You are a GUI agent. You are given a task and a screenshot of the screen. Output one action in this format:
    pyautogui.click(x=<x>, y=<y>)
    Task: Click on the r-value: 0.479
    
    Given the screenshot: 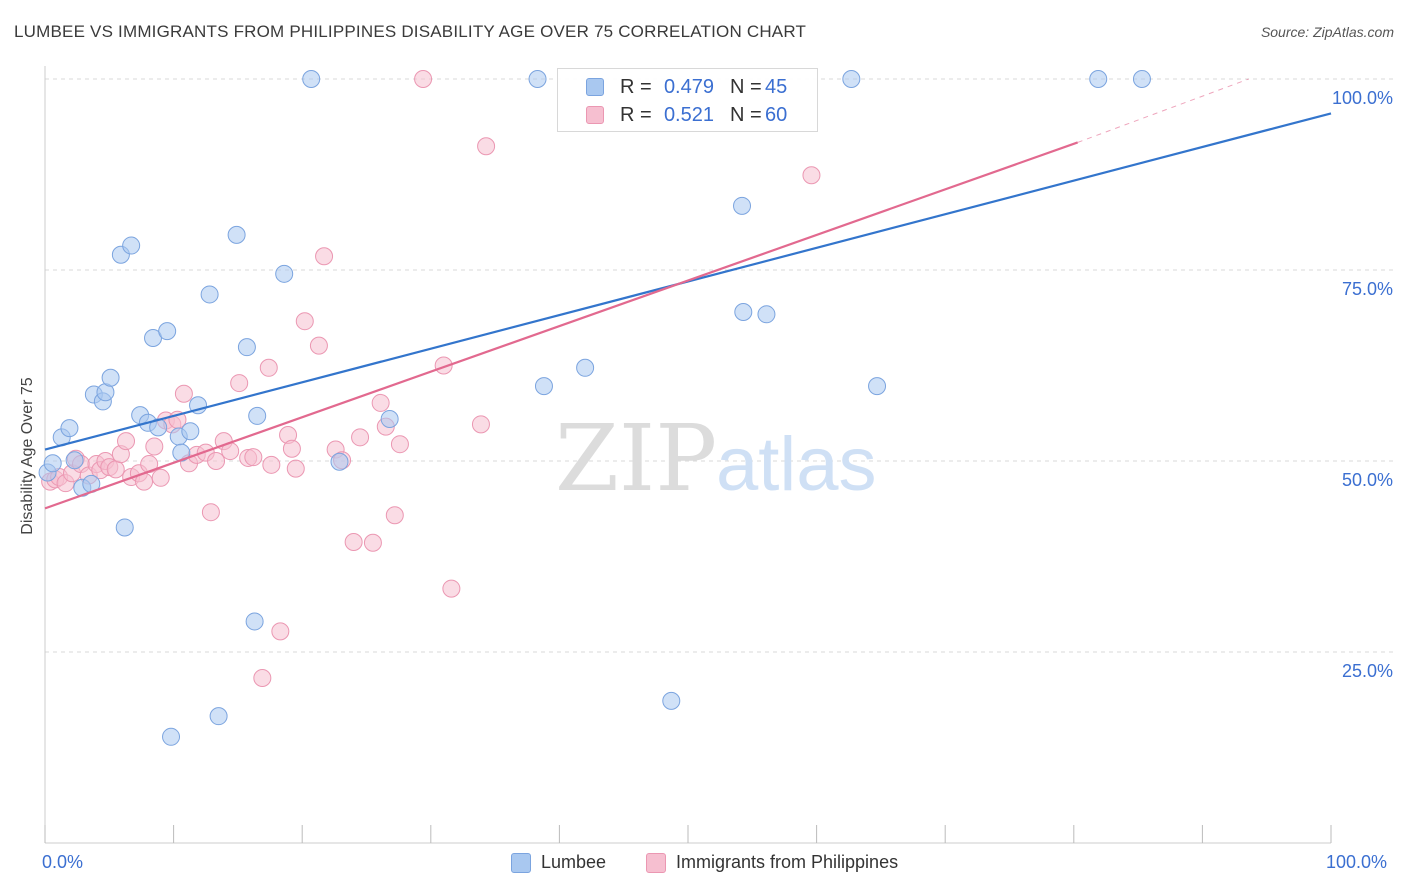 What is the action you would take?
    pyautogui.click(x=688, y=87)
    